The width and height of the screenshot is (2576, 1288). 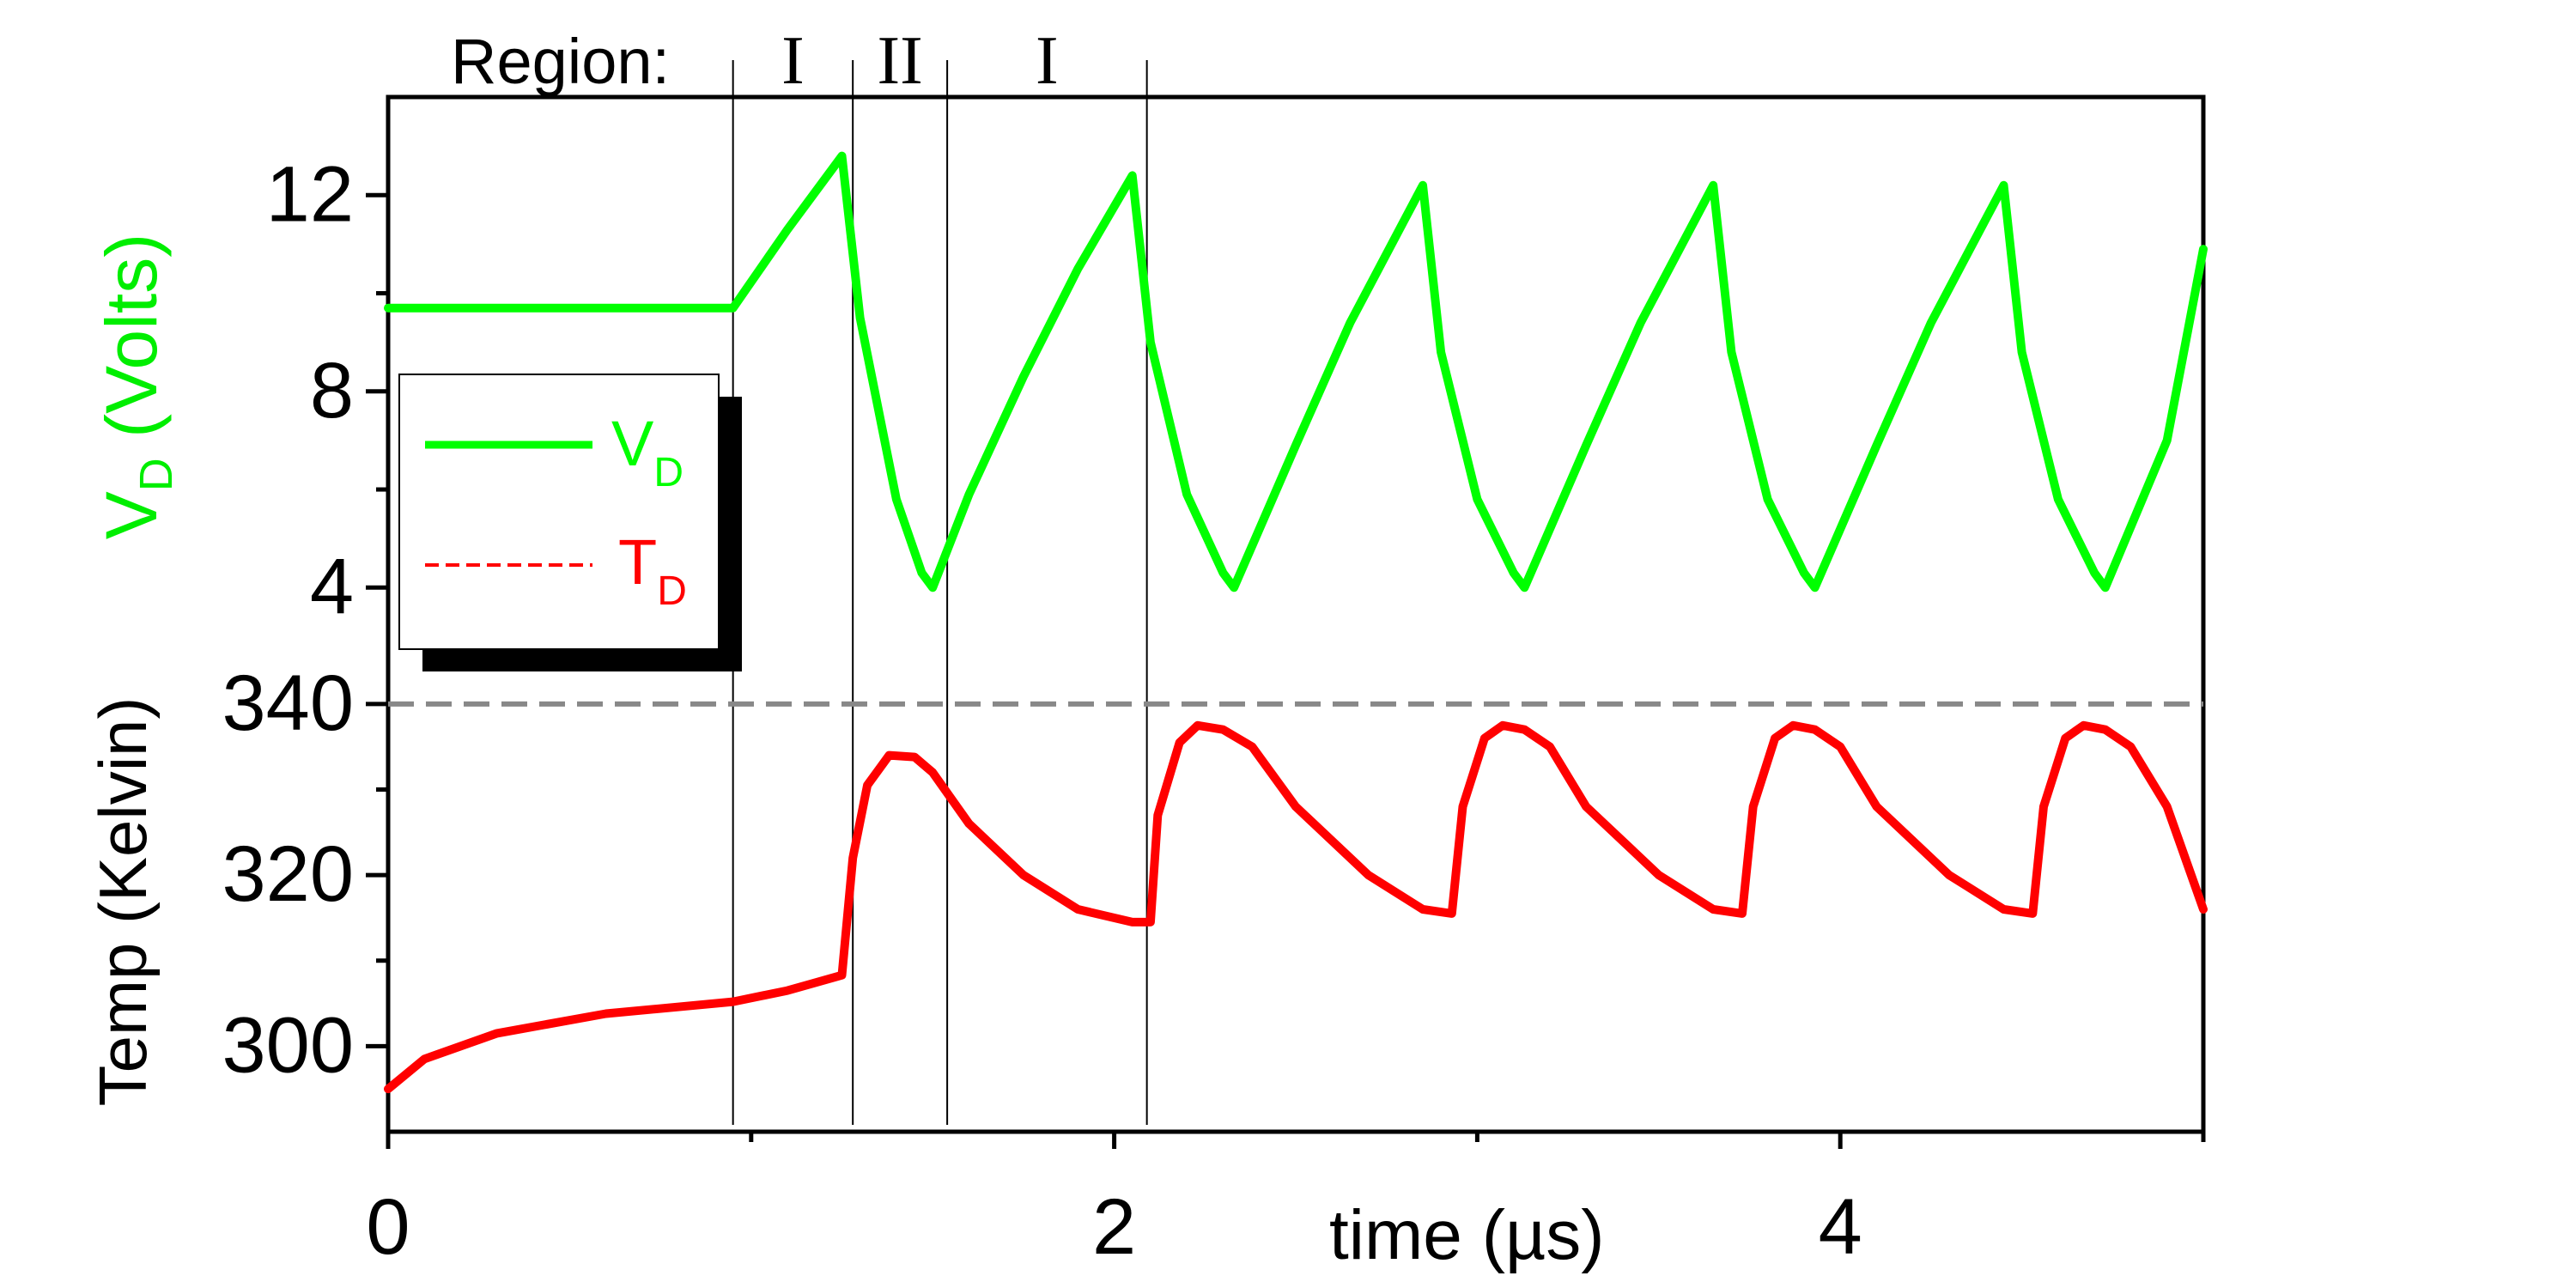 What do you see at coordinates (900, 61) in the screenshot?
I see `region-2-label: II` at bounding box center [900, 61].